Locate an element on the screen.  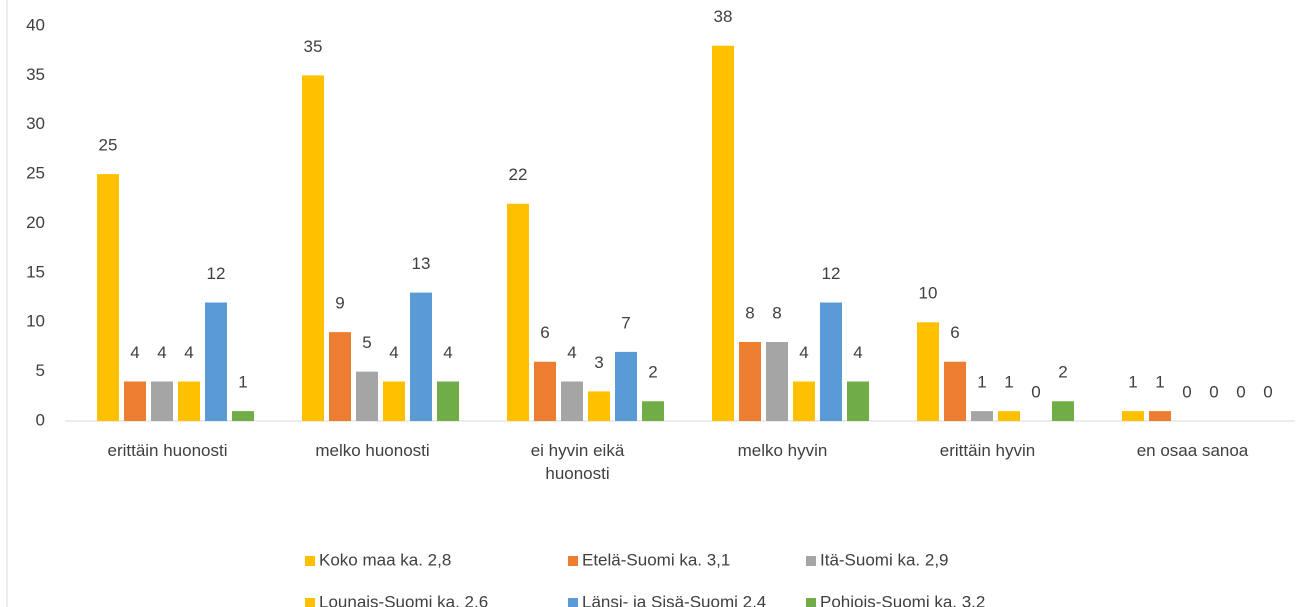
legend-label: Lounais-Suomi ka. 2,6 is located at coordinates (403, 599).